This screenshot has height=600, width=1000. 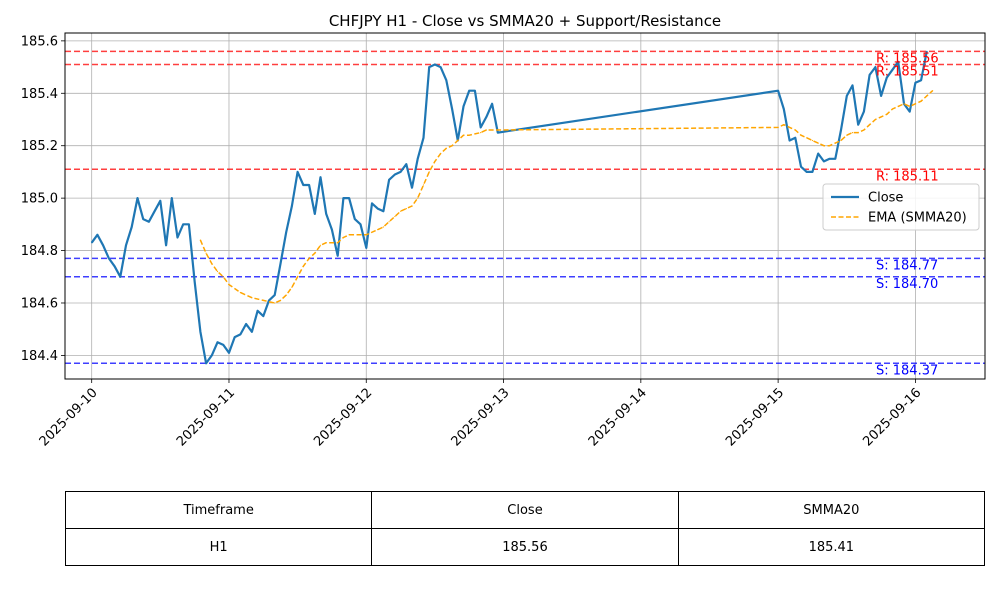 I want to click on x-tick-label: 2025-09-11, so click(x=206, y=417).